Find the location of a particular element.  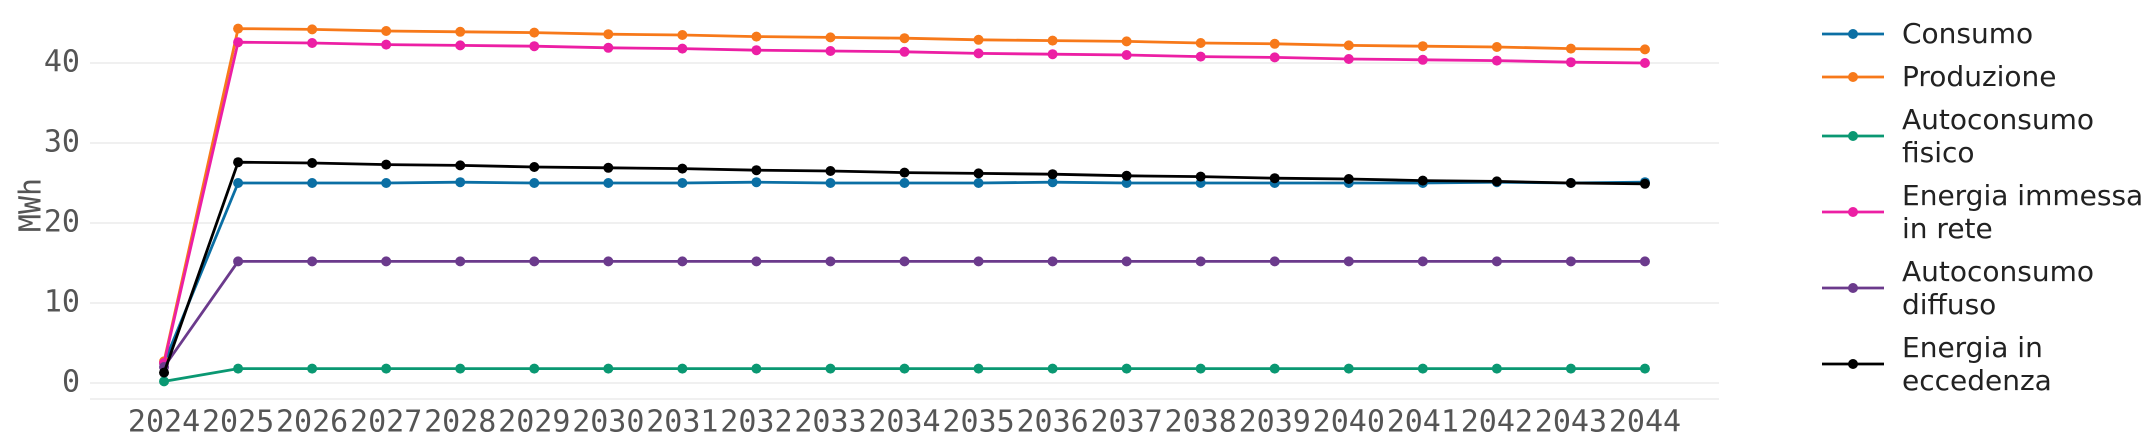

x-tick-label: 2024 is located at coordinates (164, 422).